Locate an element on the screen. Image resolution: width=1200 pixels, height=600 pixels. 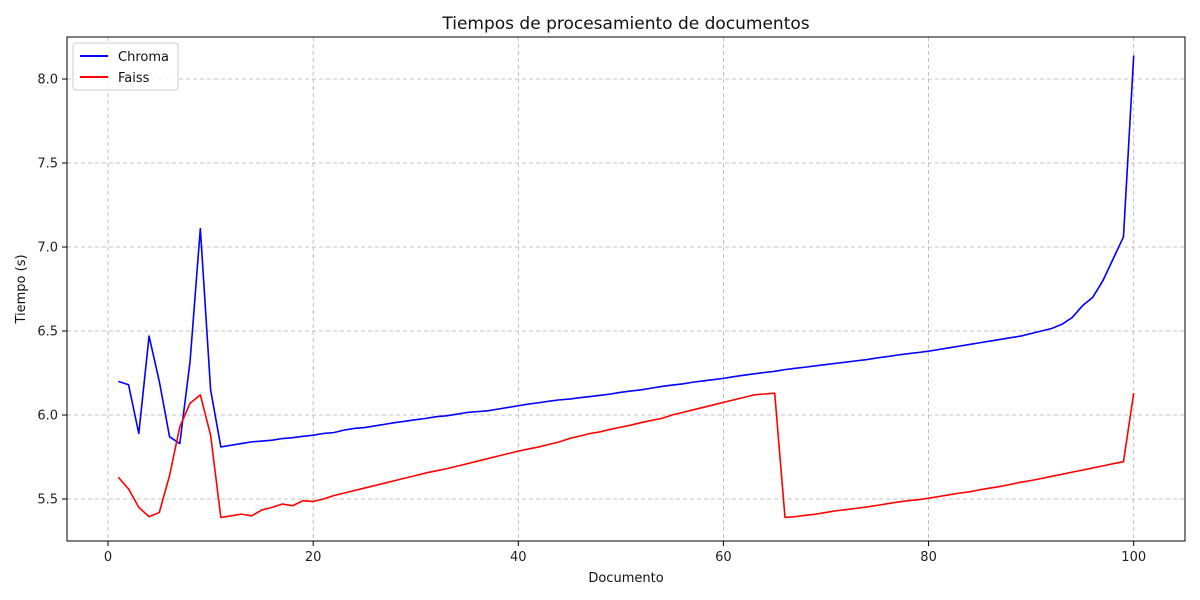
x-axis-title: Documento is located at coordinates (625, 578).